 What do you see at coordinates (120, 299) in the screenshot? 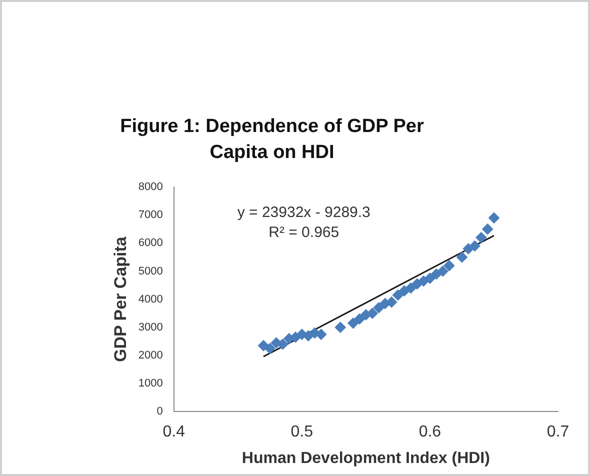
I see `y-axis-title: GDP Per Capita` at bounding box center [120, 299].